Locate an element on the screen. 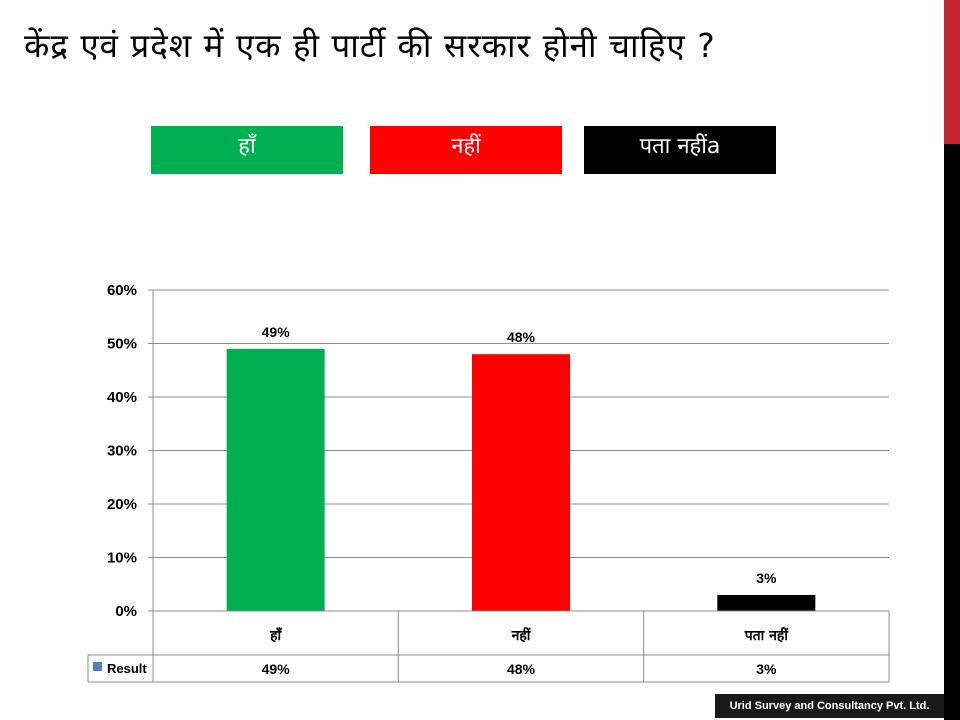 Image resolution: width=960 pixels, height=720 pixels. legend-box-dont-know-label: पता नहींa is located at coordinates (680, 146).